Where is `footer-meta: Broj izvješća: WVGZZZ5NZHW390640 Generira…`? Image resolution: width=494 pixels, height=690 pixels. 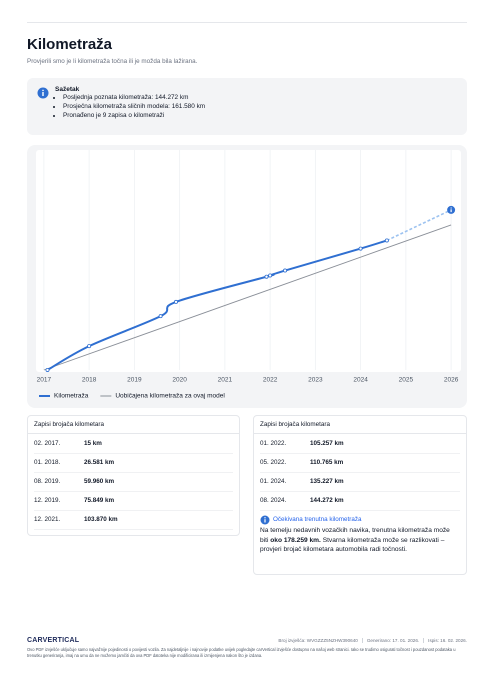 footer-meta: Broj izvješća: WVGZZZ5NZHW390640 Generira… is located at coordinates (372, 641).